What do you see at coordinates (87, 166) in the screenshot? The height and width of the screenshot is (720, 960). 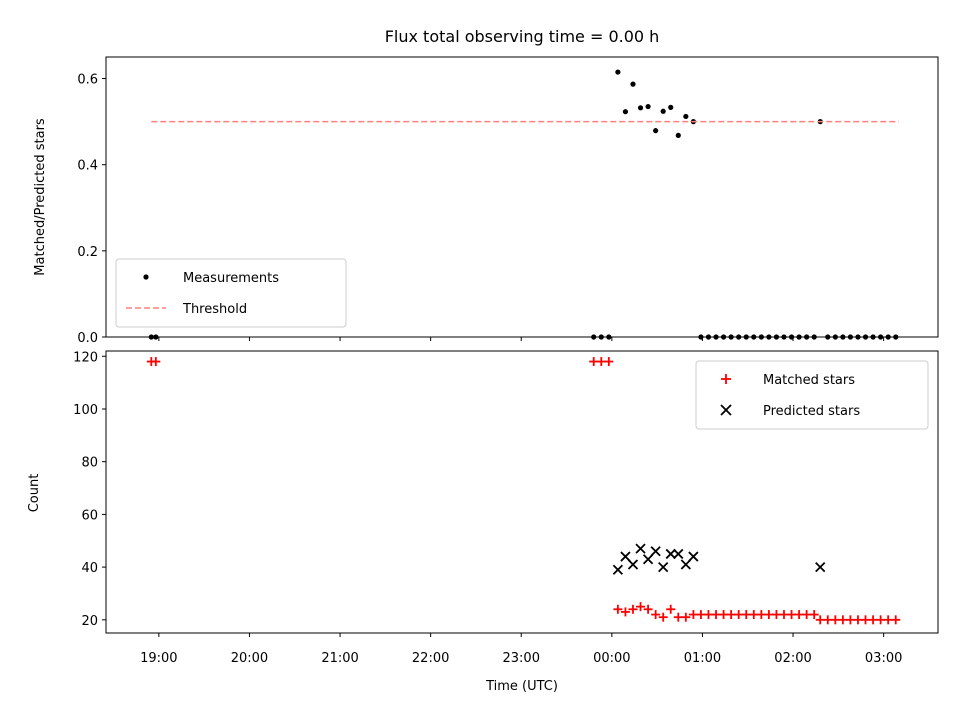 I see `top-y-tick-label: 0.4` at bounding box center [87, 166].